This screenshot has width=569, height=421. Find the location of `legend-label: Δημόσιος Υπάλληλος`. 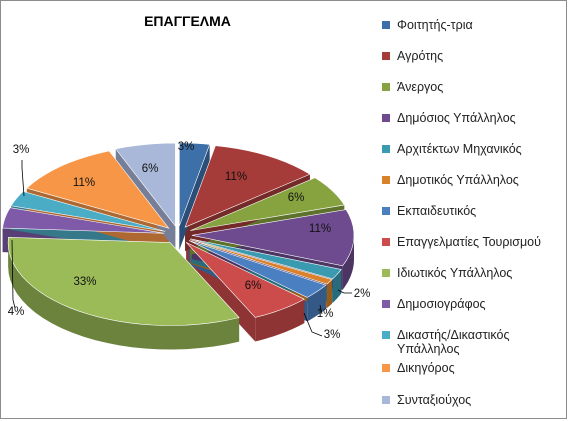

legend-label: Δημόσιος Υπάλληλος is located at coordinates (456, 118).